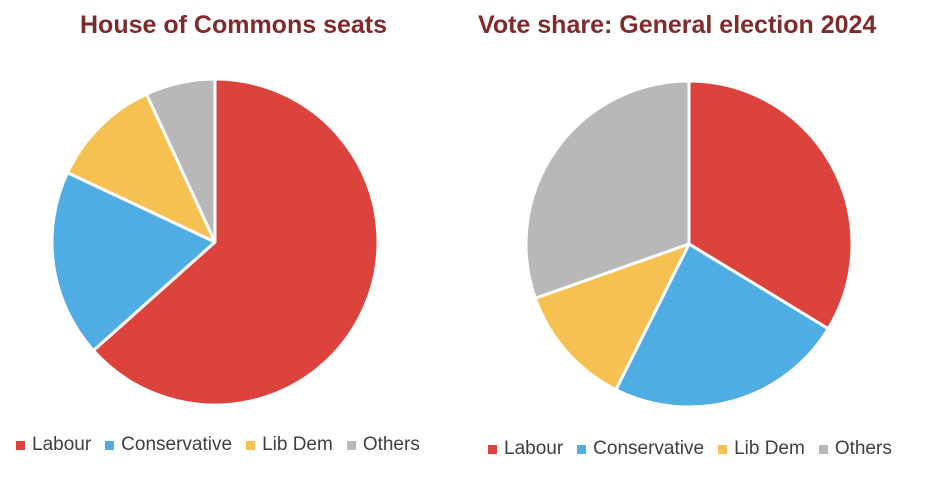 The height and width of the screenshot is (480, 942). Describe the element at coordinates (677, 25) in the screenshot. I see `vote-share-chart-title: Vote share: General election 2024` at that location.